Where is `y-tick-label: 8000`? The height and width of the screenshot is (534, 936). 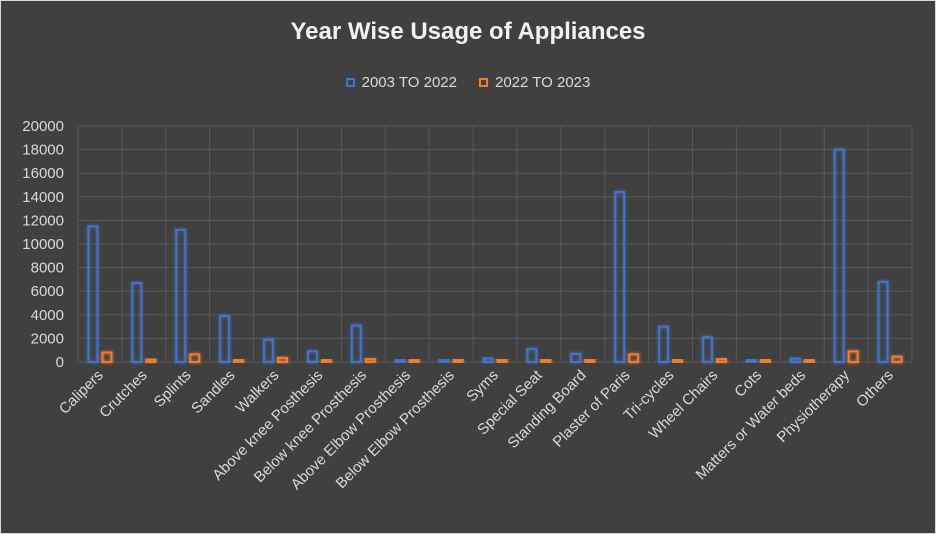
y-tick-label: 8000 is located at coordinates (47, 268).